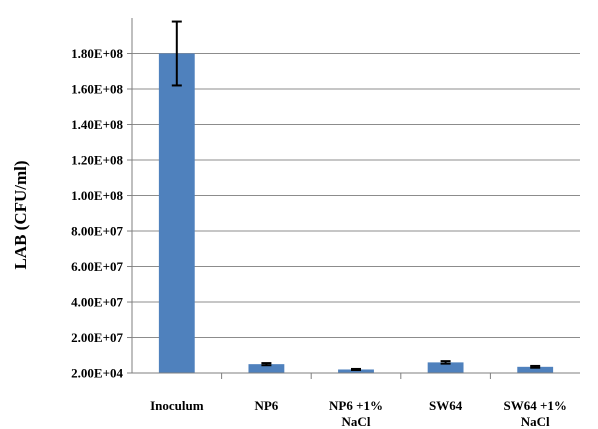  Describe the element at coordinates (97, 53) in the screenshot. I see `y-tick-label: 1.80E+08` at that location.